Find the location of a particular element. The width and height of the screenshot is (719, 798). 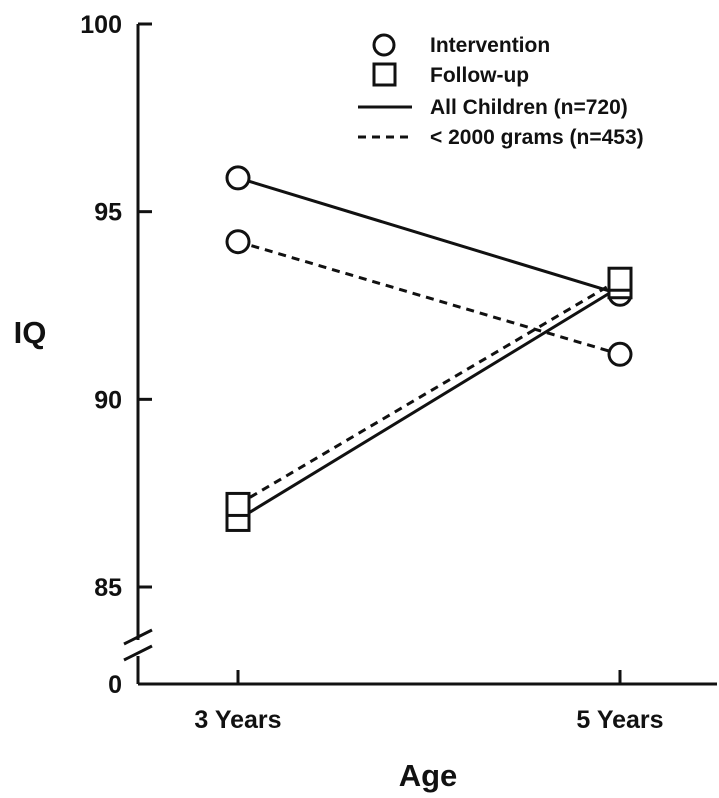

legend-item-all-children: All Children (n=720) is located at coordinates (493, 107).